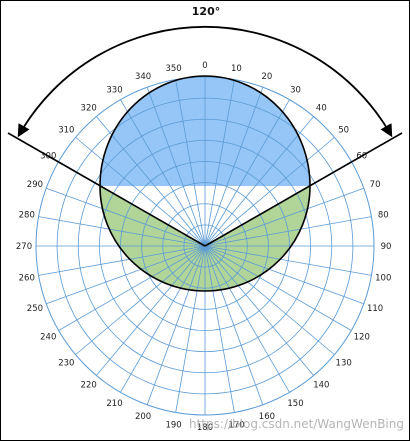 This screenshot has height=441, width=410. I want to click on angle-tick-label: 270, so click(24, 247).